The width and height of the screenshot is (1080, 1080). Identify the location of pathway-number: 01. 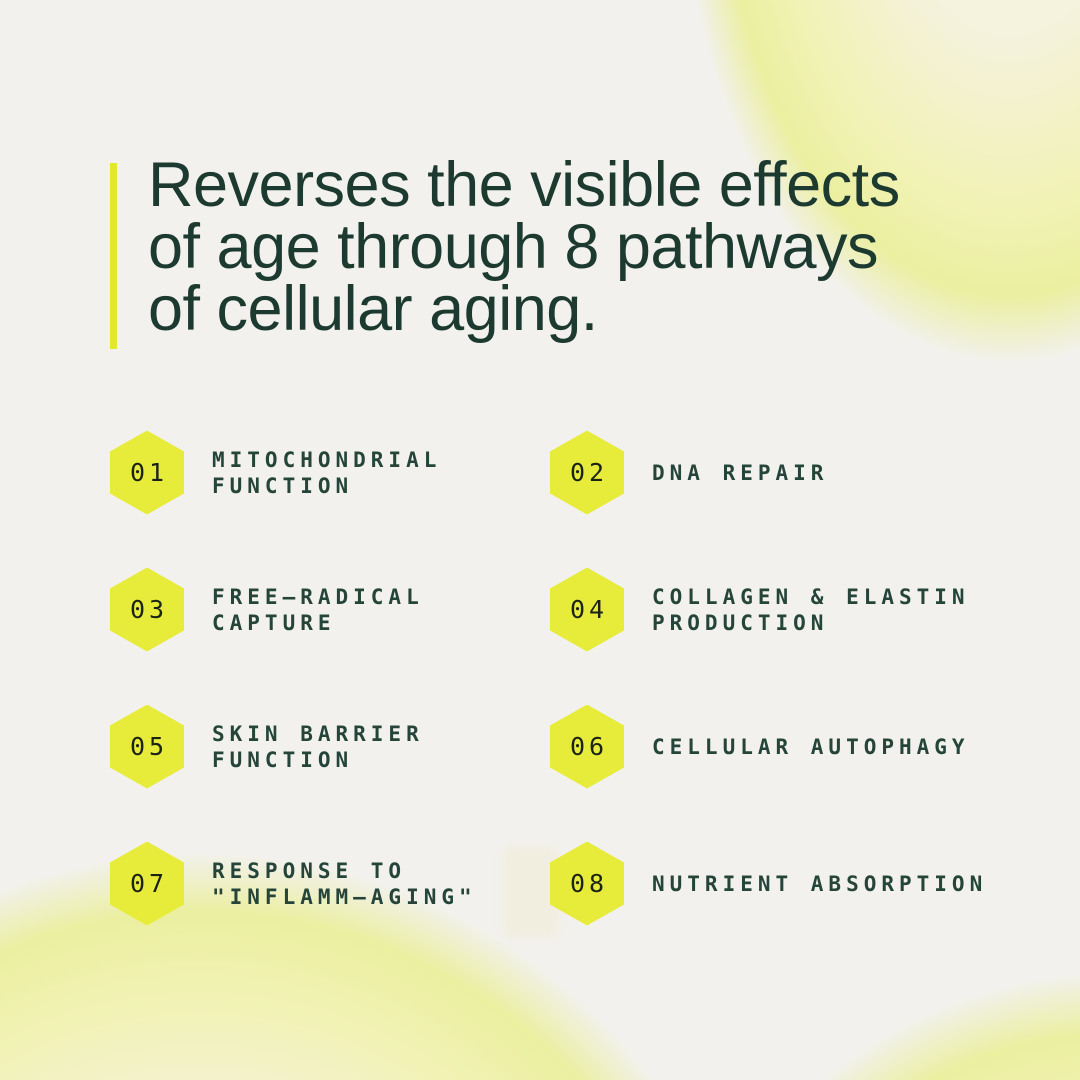
(149, 472).